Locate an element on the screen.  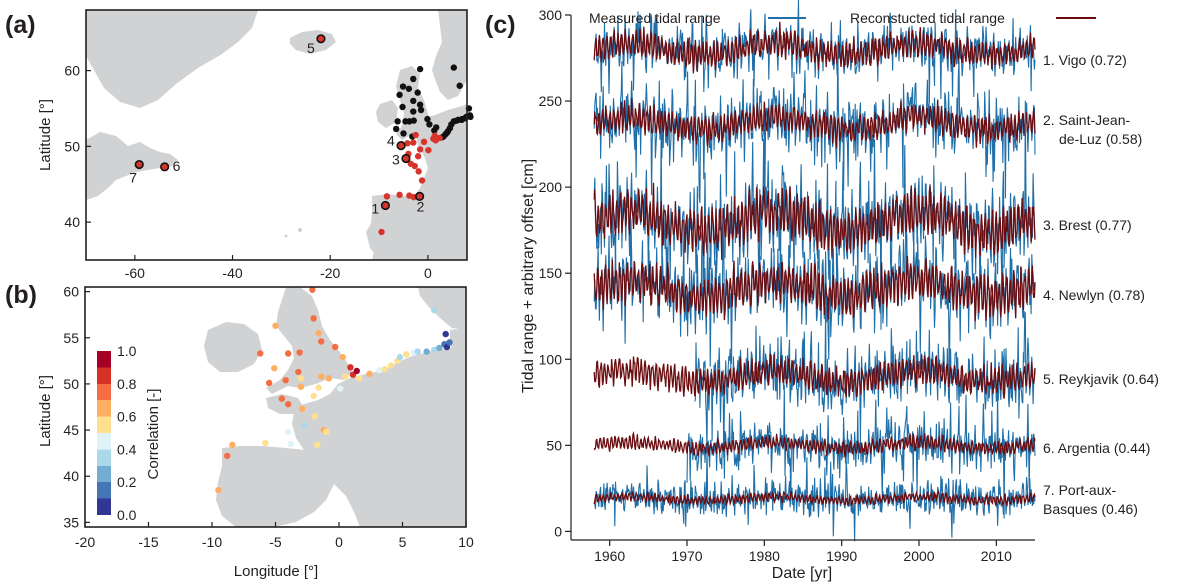
panel-a-stations is located at coordinates (426, 150).